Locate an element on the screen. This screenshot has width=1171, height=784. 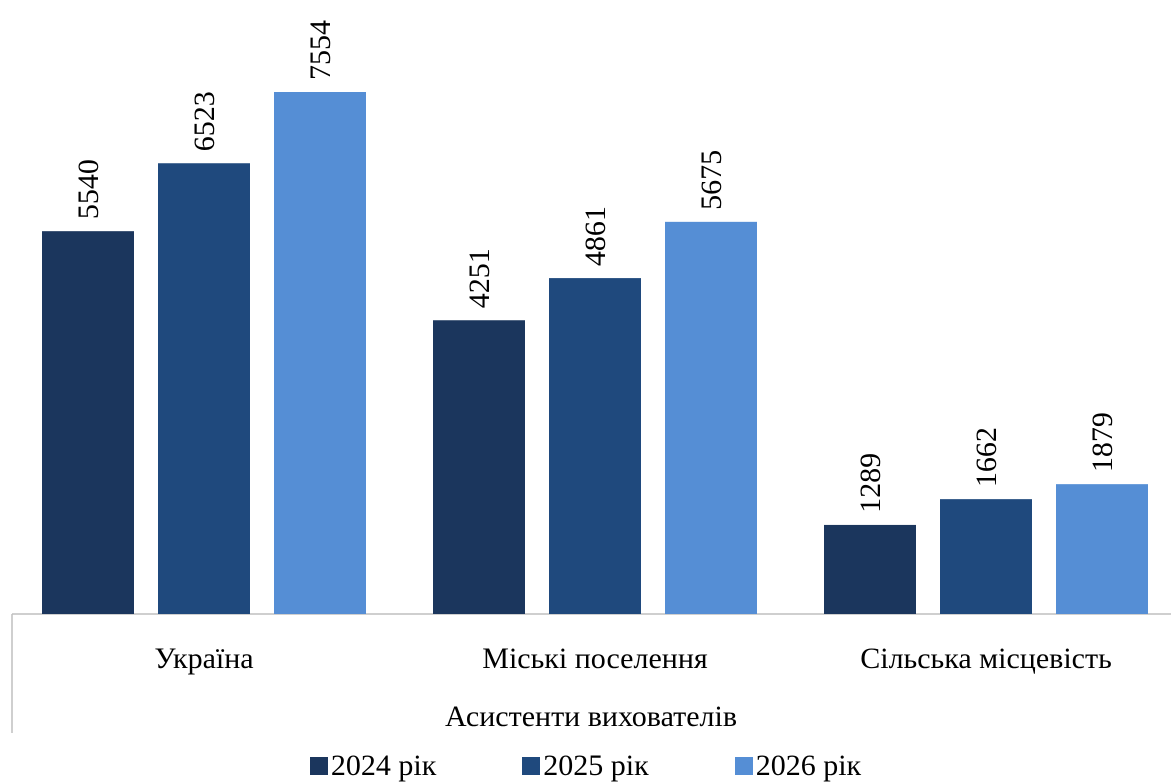
data-label: 4251 is located at coordinates (479, 278).